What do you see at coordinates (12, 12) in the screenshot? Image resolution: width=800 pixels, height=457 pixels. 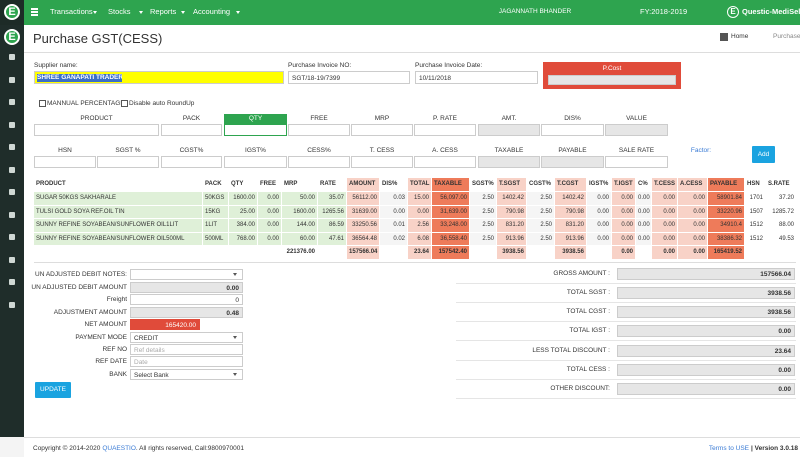 I see `logo: E` at bounding box center [12, 12].